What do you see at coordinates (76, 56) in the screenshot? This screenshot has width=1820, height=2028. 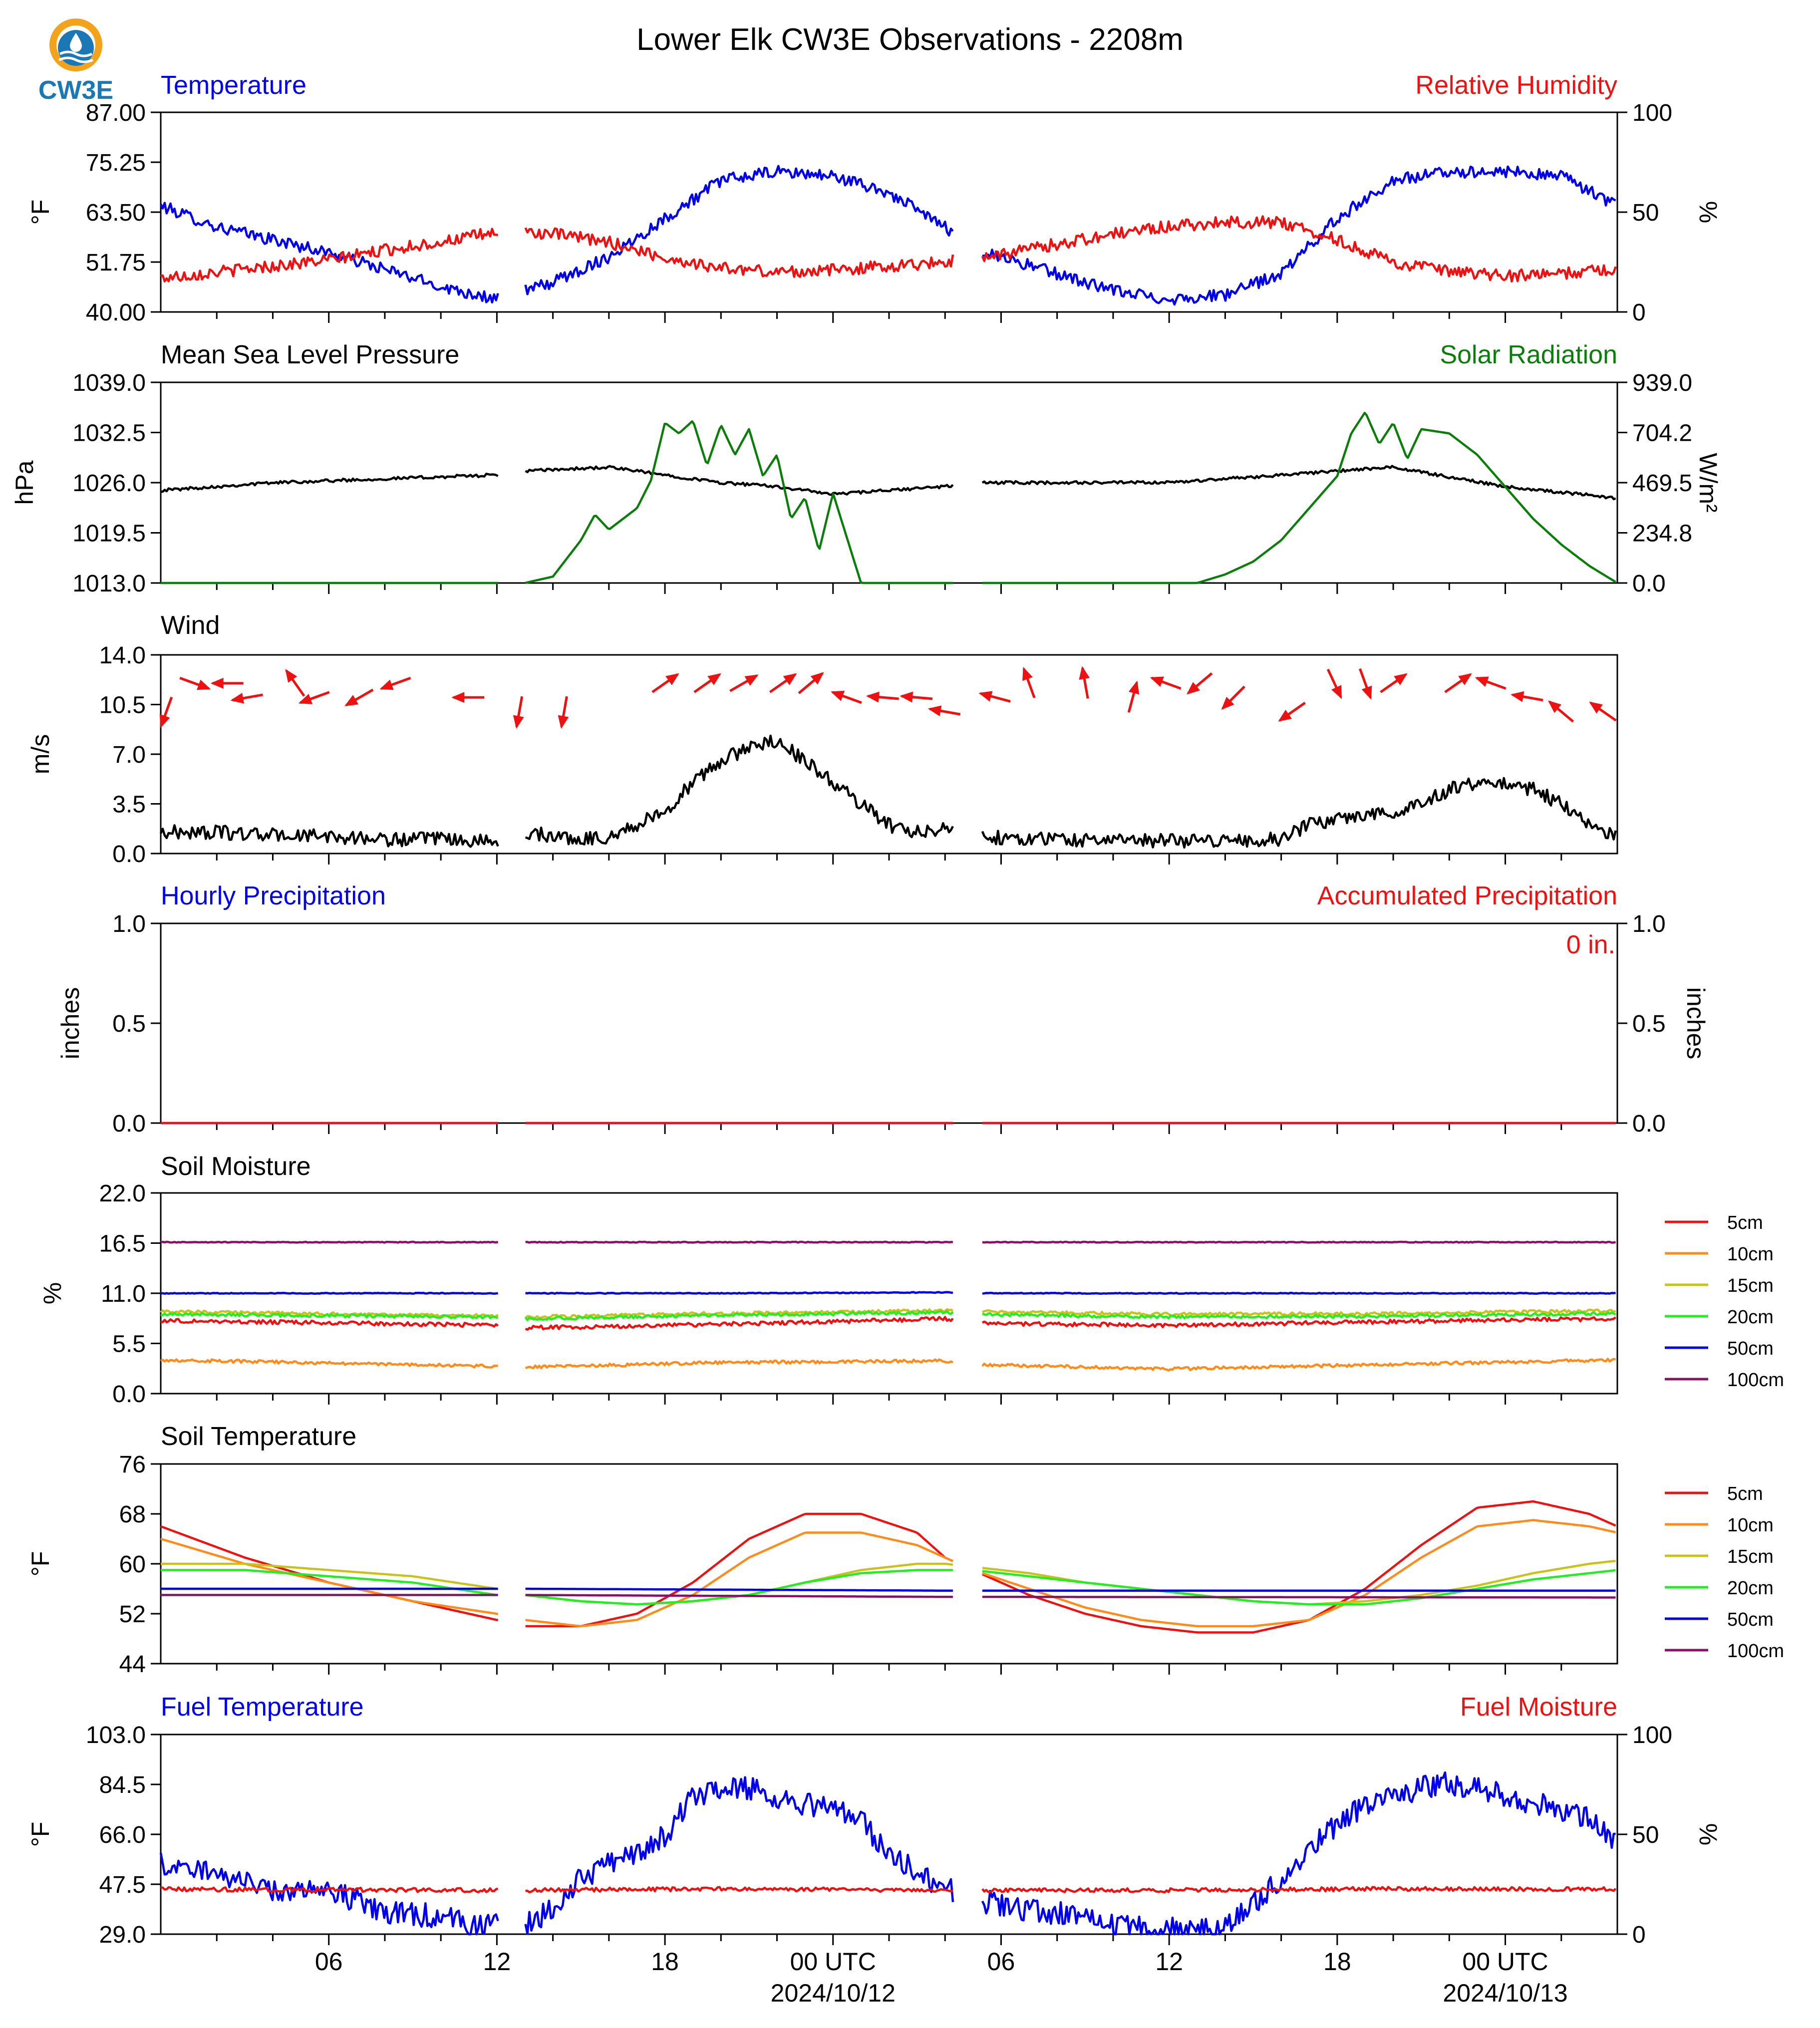 I see `logo-waves-icon` at bounding box center [76, 56].